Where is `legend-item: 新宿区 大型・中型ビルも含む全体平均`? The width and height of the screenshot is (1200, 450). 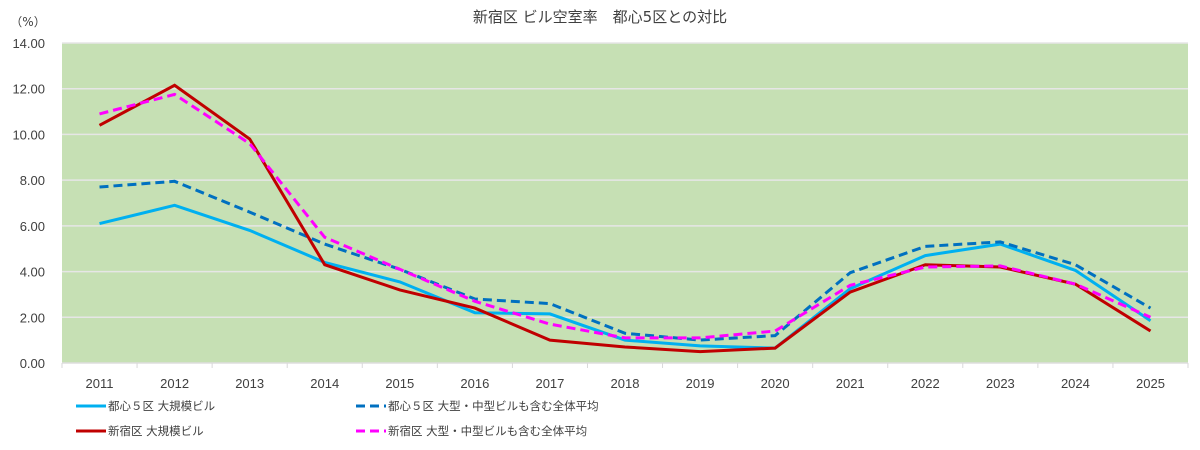 legend-item: 新宿区 大型・中型ビルも含む全体平均 is located at coordinates (471, 431).